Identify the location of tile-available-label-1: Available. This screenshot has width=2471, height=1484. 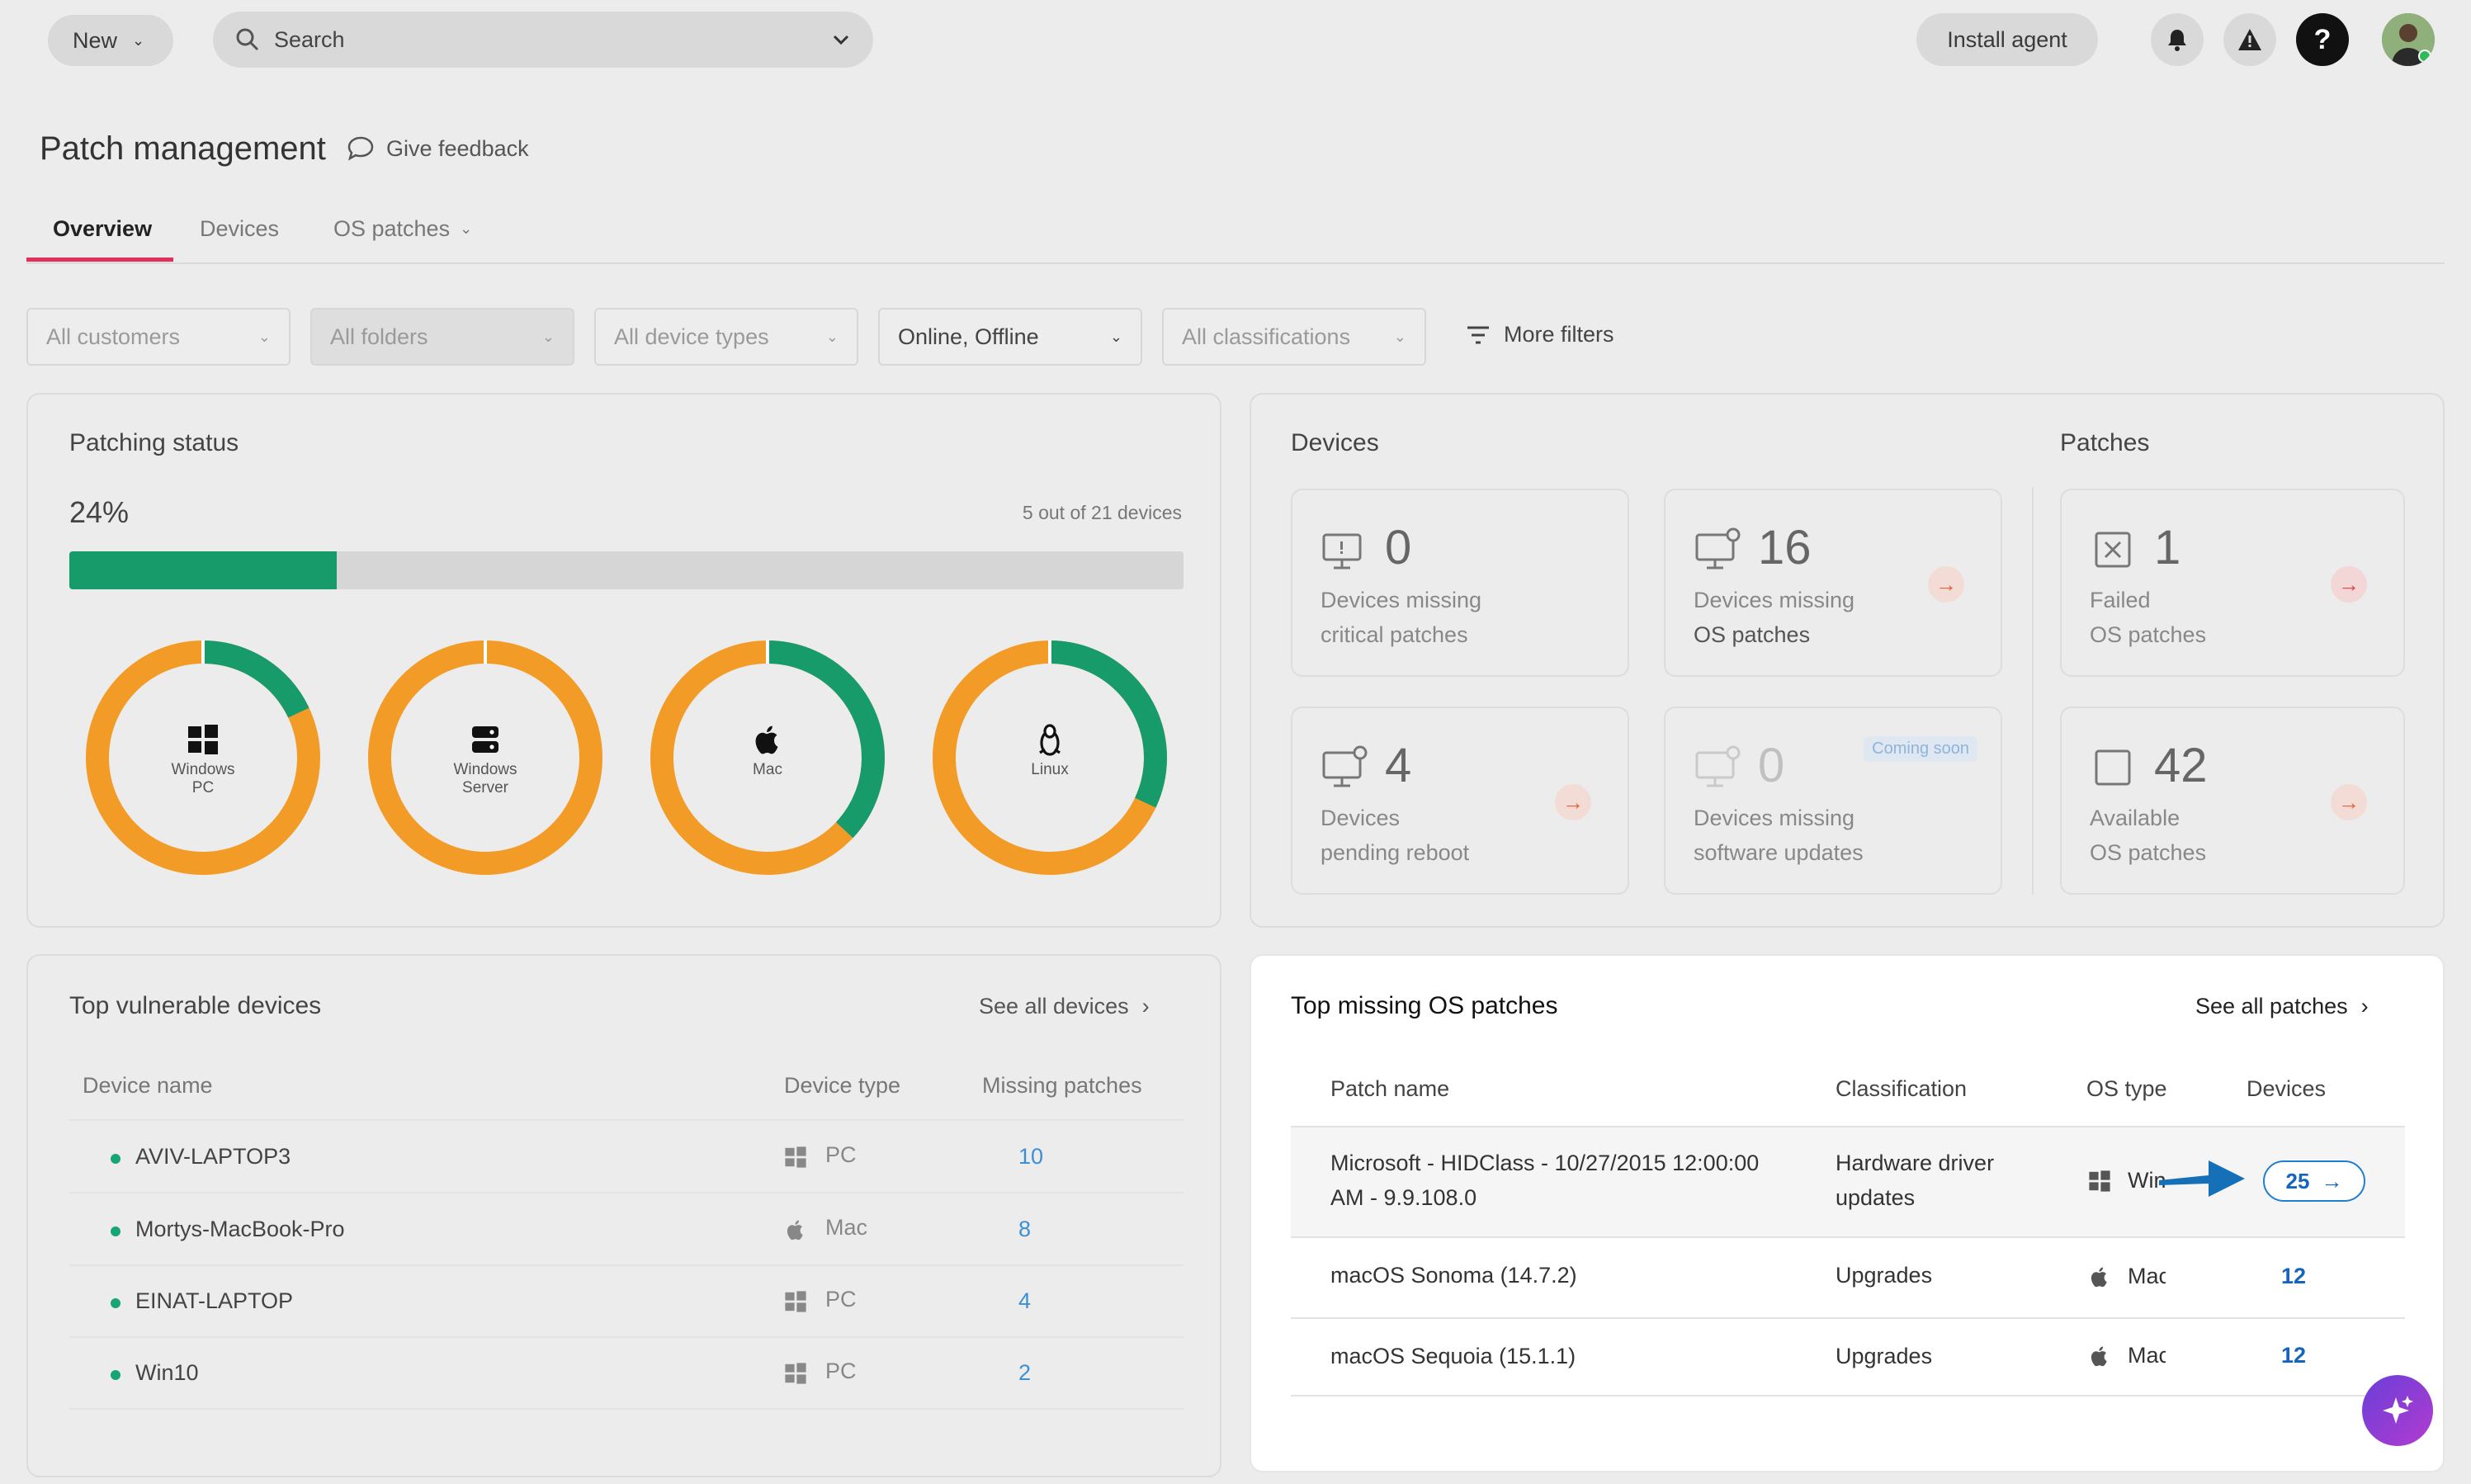
(2135, 818).